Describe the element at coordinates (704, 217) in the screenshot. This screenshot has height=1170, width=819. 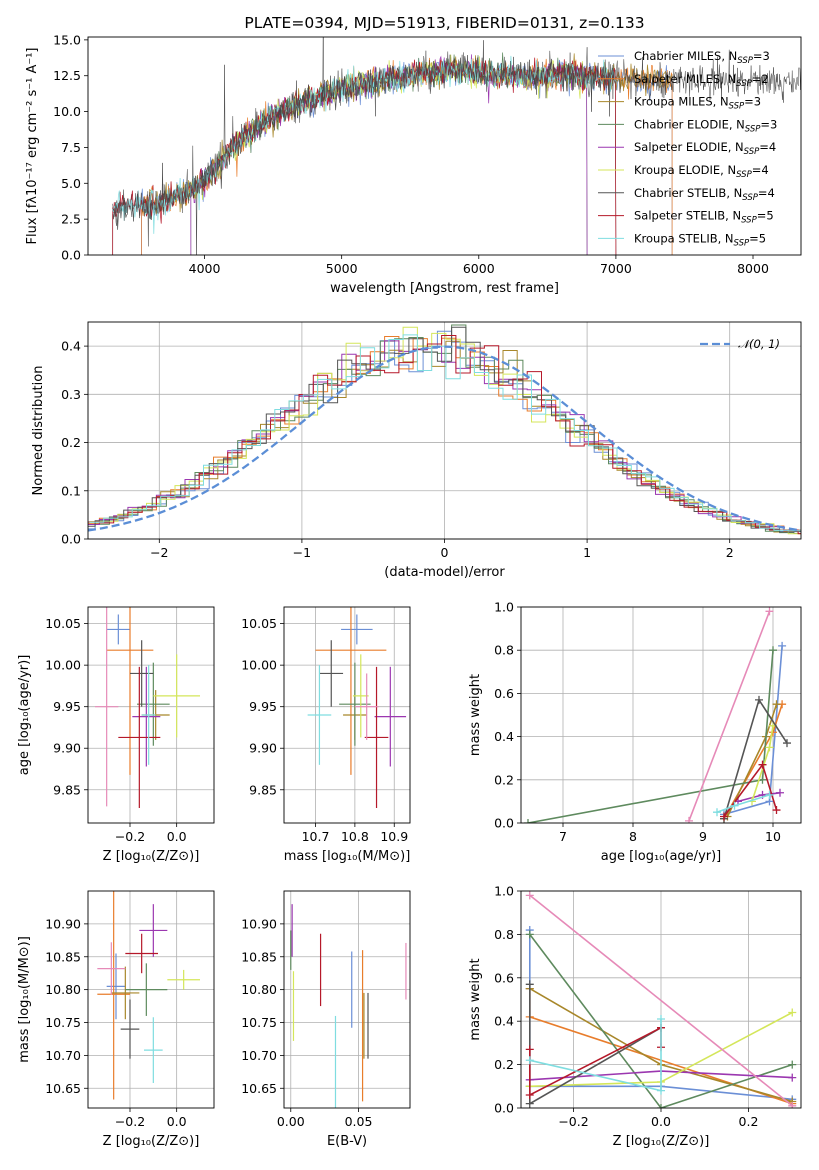
I see `legend-label: Salpeter STELIB, NSSP=5` at that location.